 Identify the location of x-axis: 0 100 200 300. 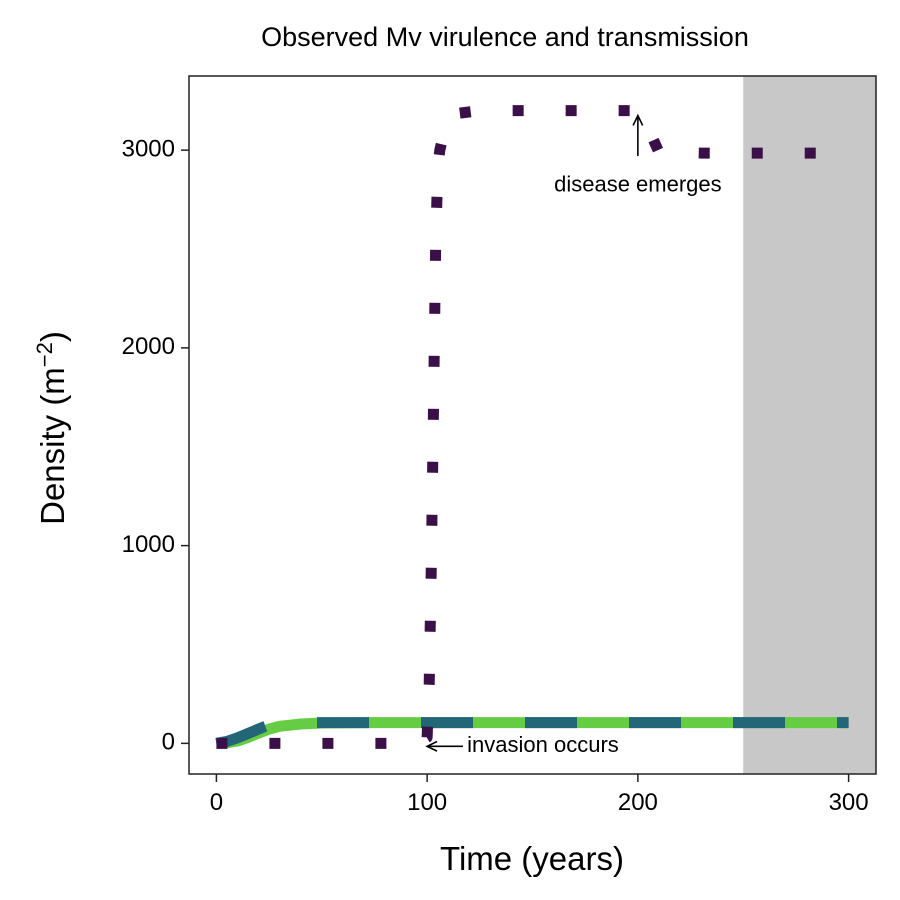
(539, 795).